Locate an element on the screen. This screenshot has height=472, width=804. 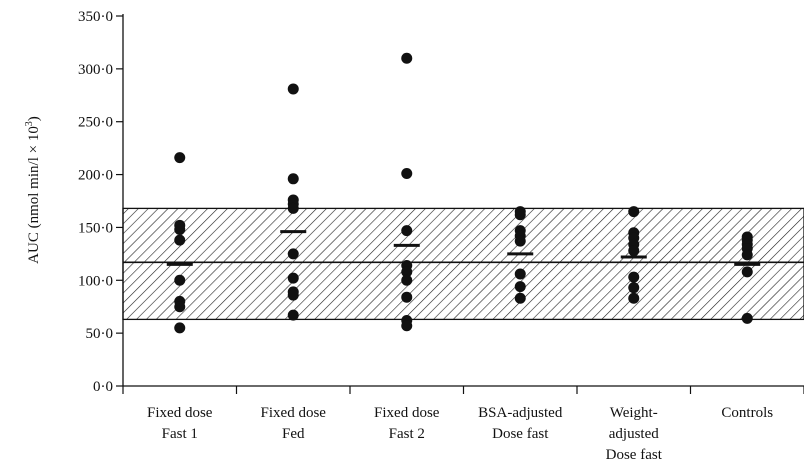
y-axis-label-superscript: 3 is located at coordinates (29, 123).